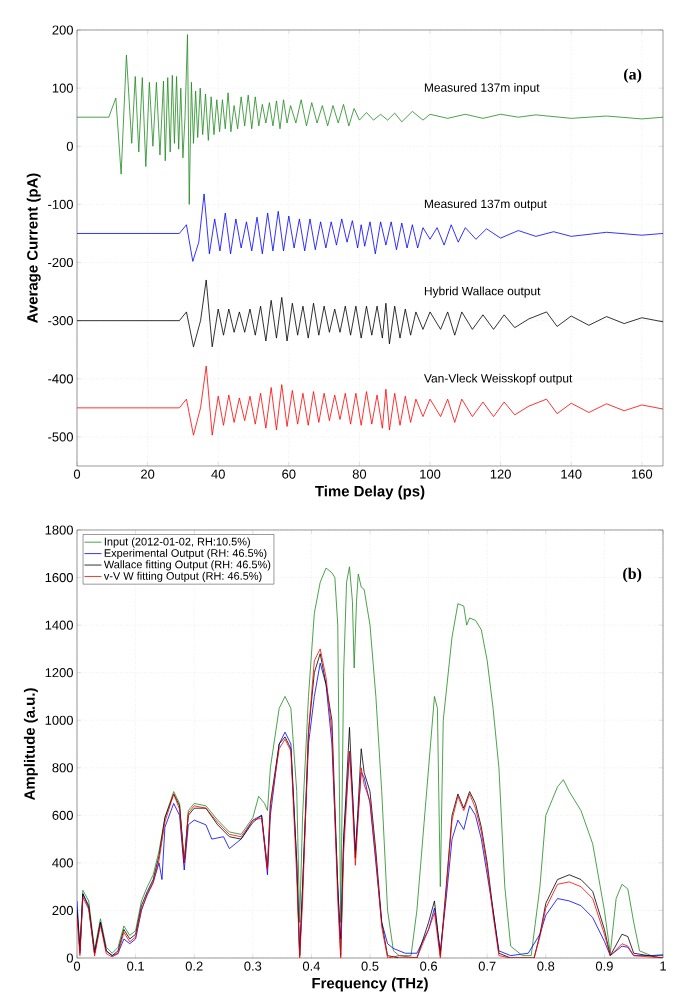 This screenshot has height=1004, width=674. I want to click on y-tick-label: -300, so click(60, 321).